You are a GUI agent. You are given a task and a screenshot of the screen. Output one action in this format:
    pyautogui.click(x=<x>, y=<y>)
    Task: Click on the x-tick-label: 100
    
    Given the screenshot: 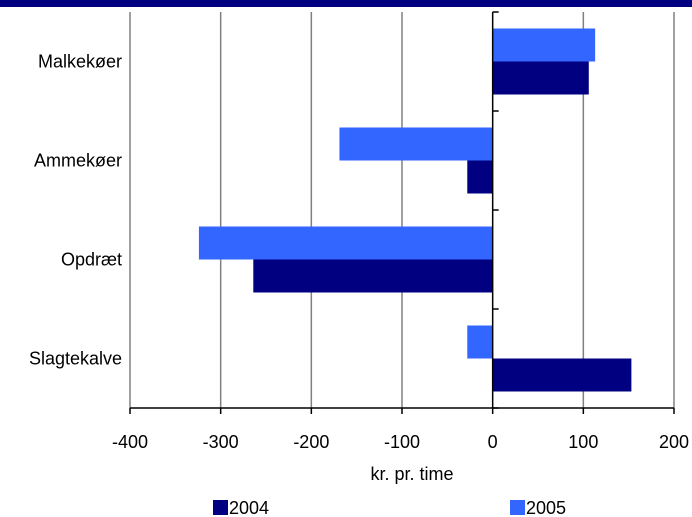 What is the action you would take?
    pyautogui.click(x=583, y=442)
    